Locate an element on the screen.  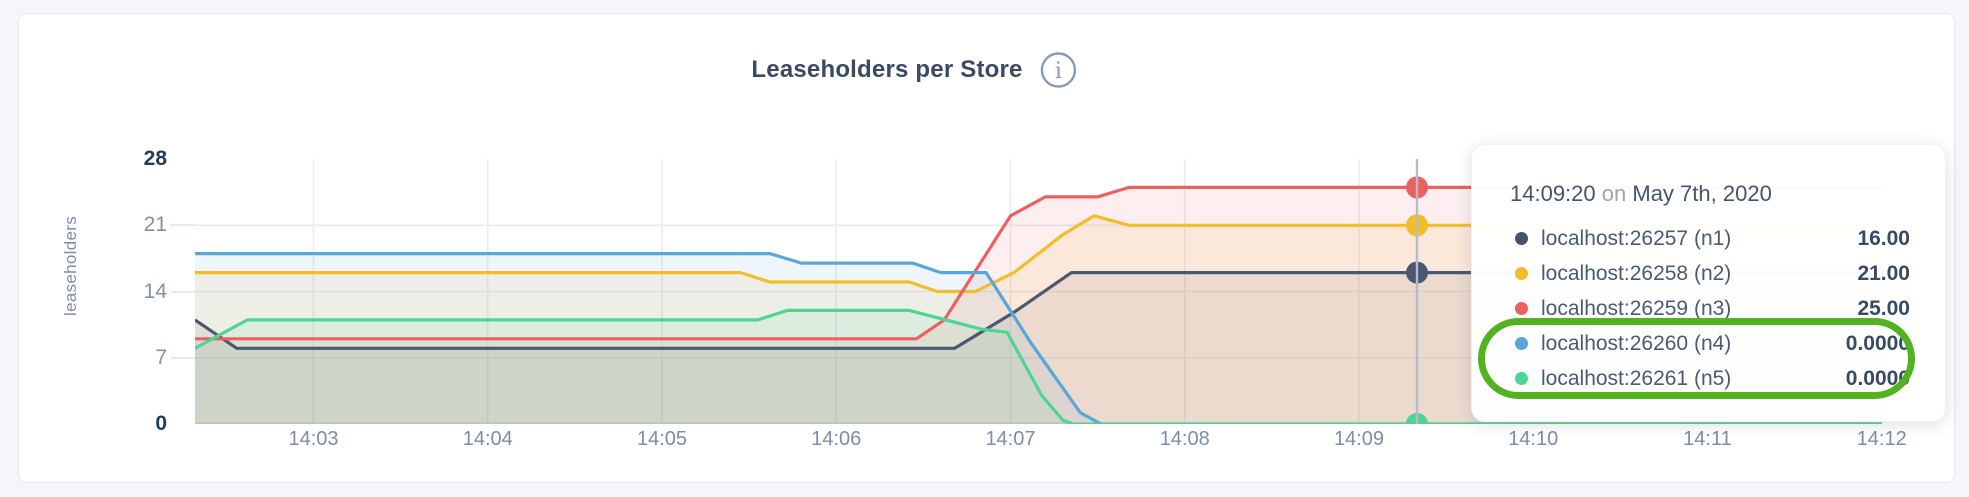
tooltip-row-n5: localhost:26261 (n5) 0.0000 is located at coordinates (1710, 378).